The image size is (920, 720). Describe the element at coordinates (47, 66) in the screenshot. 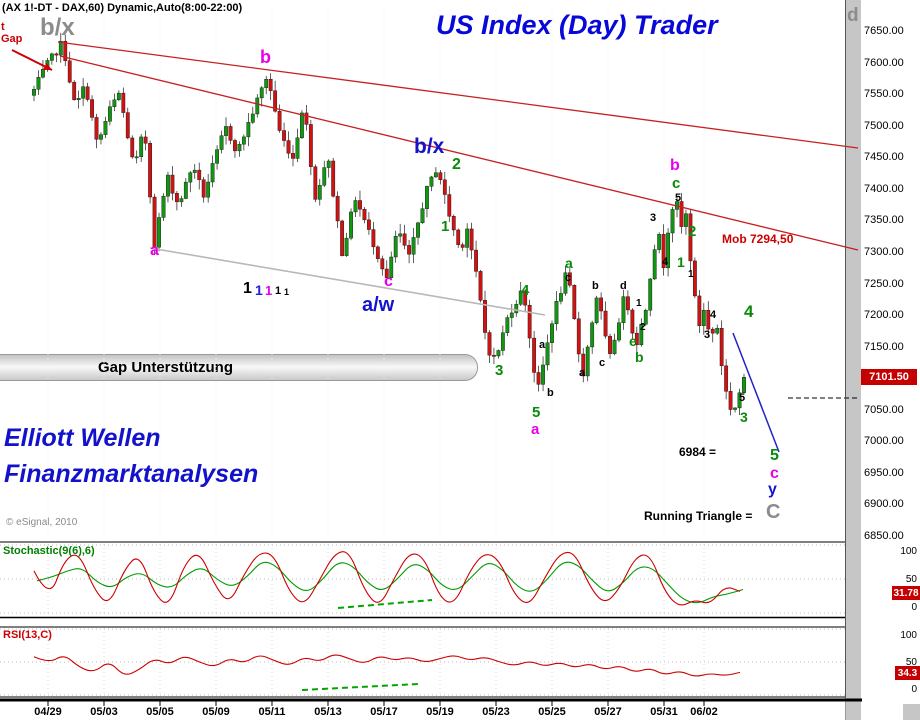

I see `gap-arrow-head` at that location.